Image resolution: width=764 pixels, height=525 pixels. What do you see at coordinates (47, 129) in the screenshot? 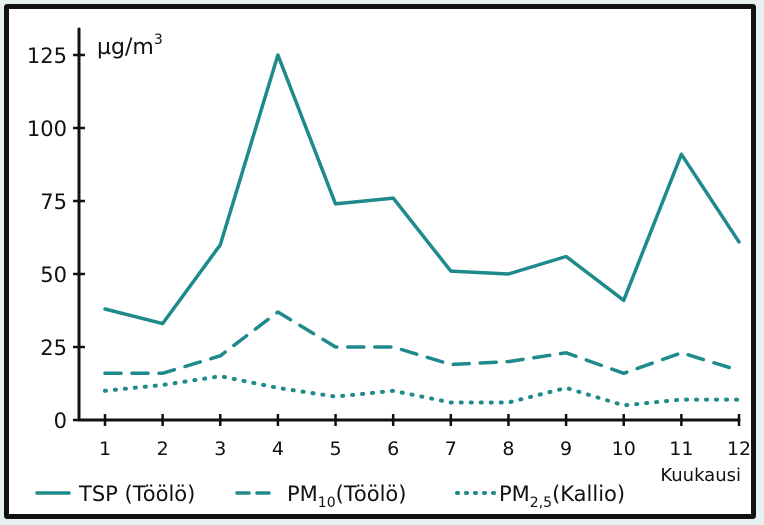
I see `y-tick-label: 100` at bounding box center [47, 129].